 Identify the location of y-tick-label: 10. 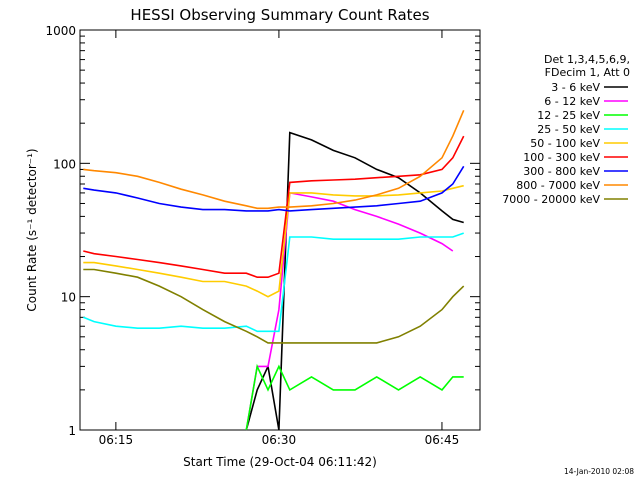
(68, 298).